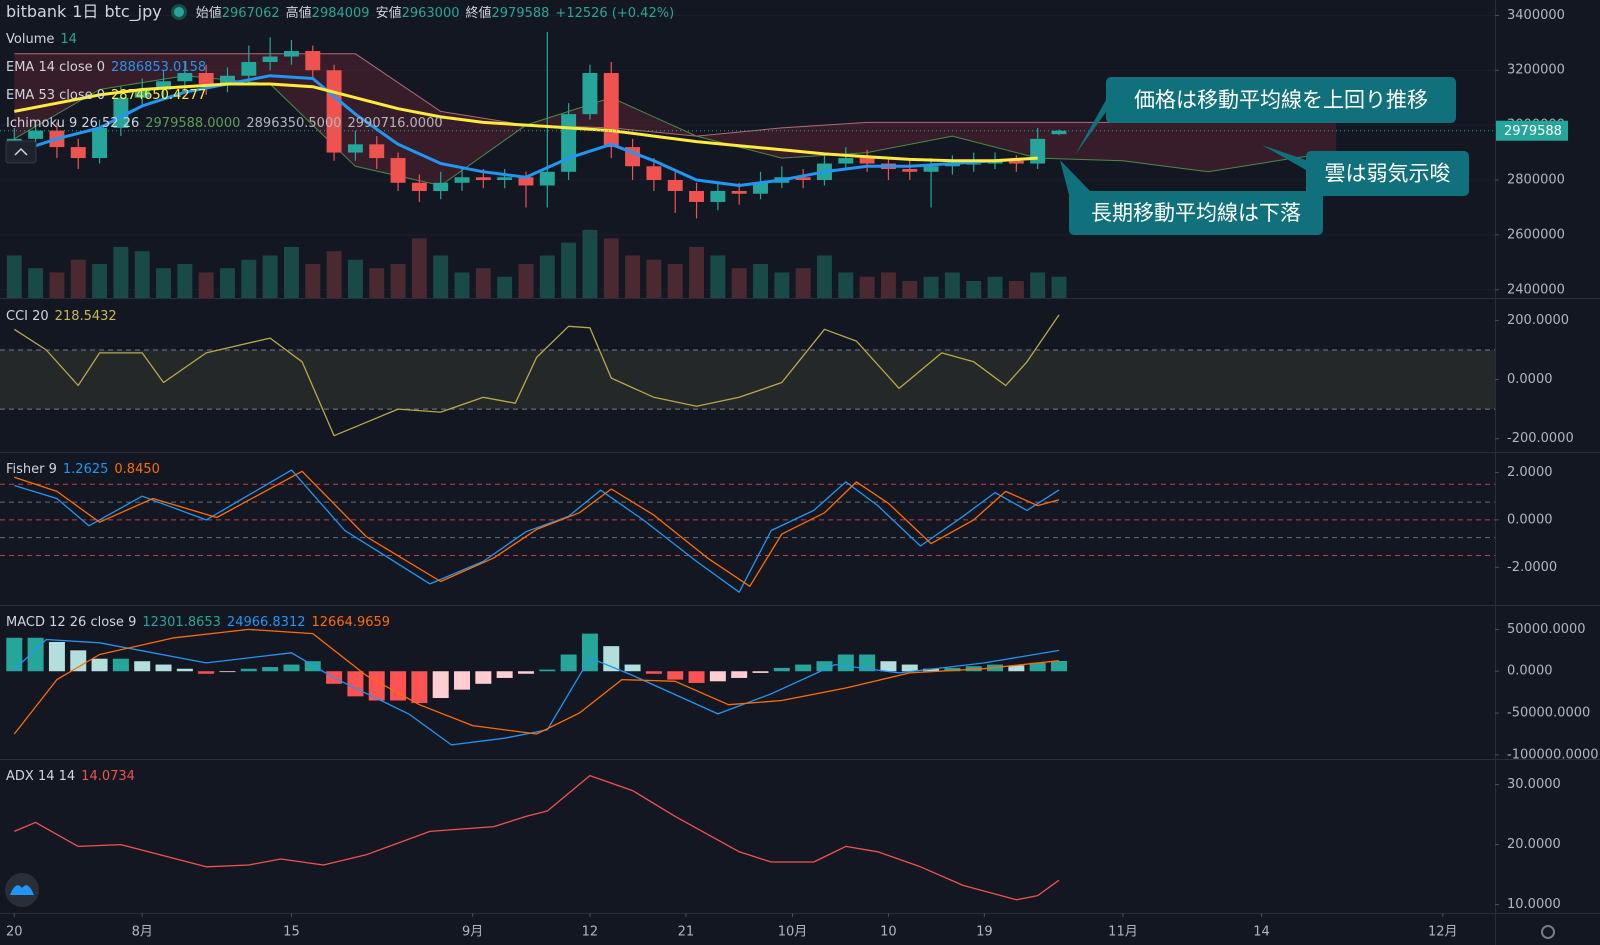 The image size is (1600, 945). Describe the element at coordinates (1548, 713) in the screenshot. I see `y-tick-label: -50000.0000` at that location.